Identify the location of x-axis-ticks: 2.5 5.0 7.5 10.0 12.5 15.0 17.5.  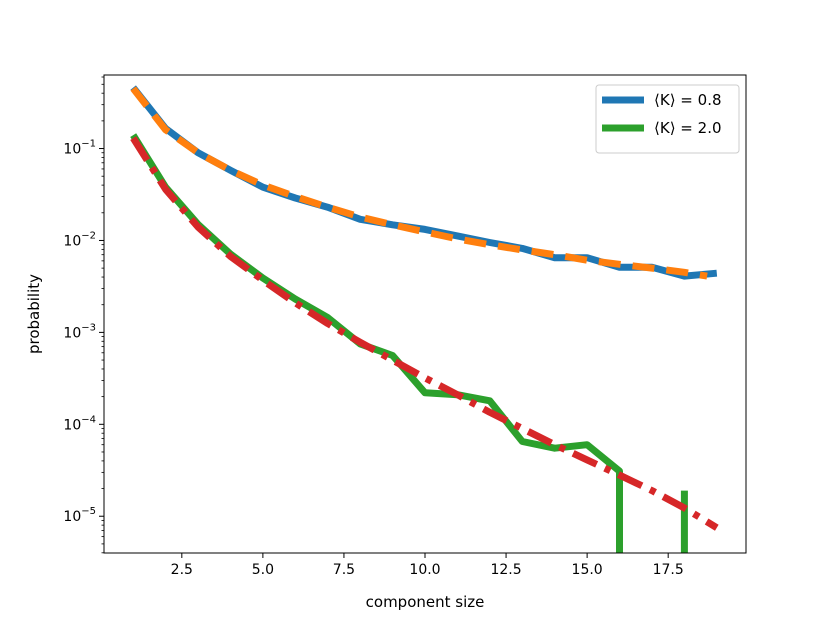
(427, 565).